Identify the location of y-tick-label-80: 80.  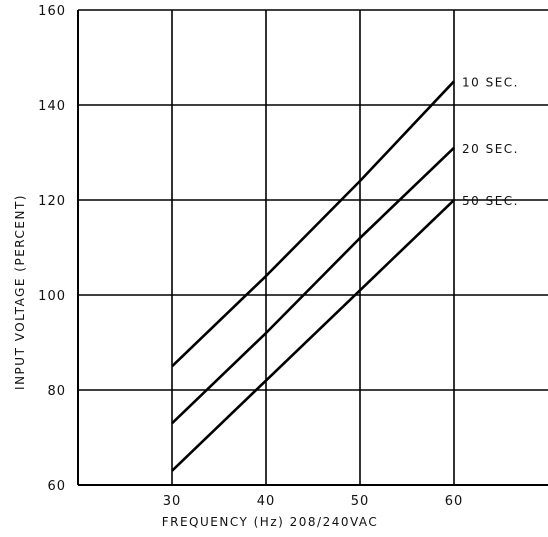
(56, 391).